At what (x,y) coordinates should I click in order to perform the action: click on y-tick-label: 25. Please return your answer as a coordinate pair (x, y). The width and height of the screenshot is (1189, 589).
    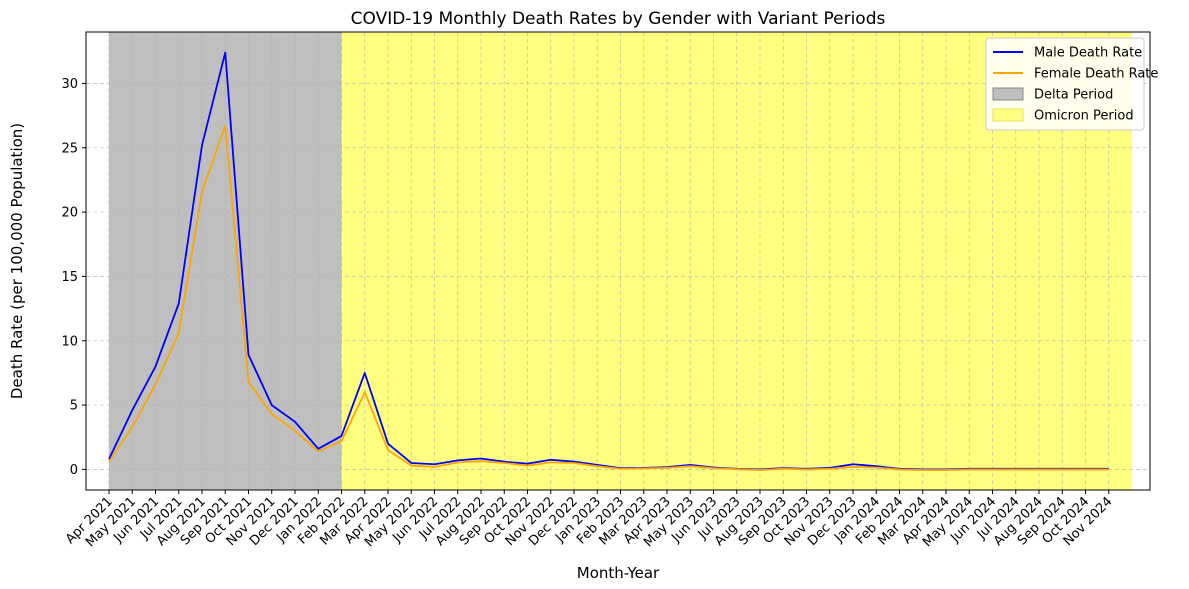
    Looking at the image, I should click on (69, 148).